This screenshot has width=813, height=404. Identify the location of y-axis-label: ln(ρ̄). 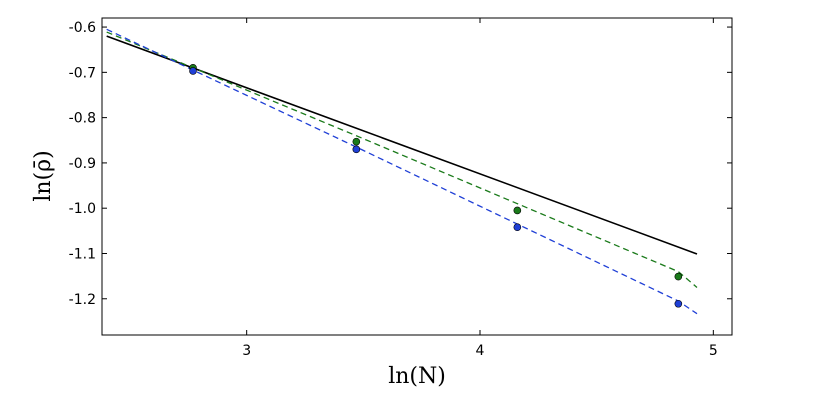
(43, 175).